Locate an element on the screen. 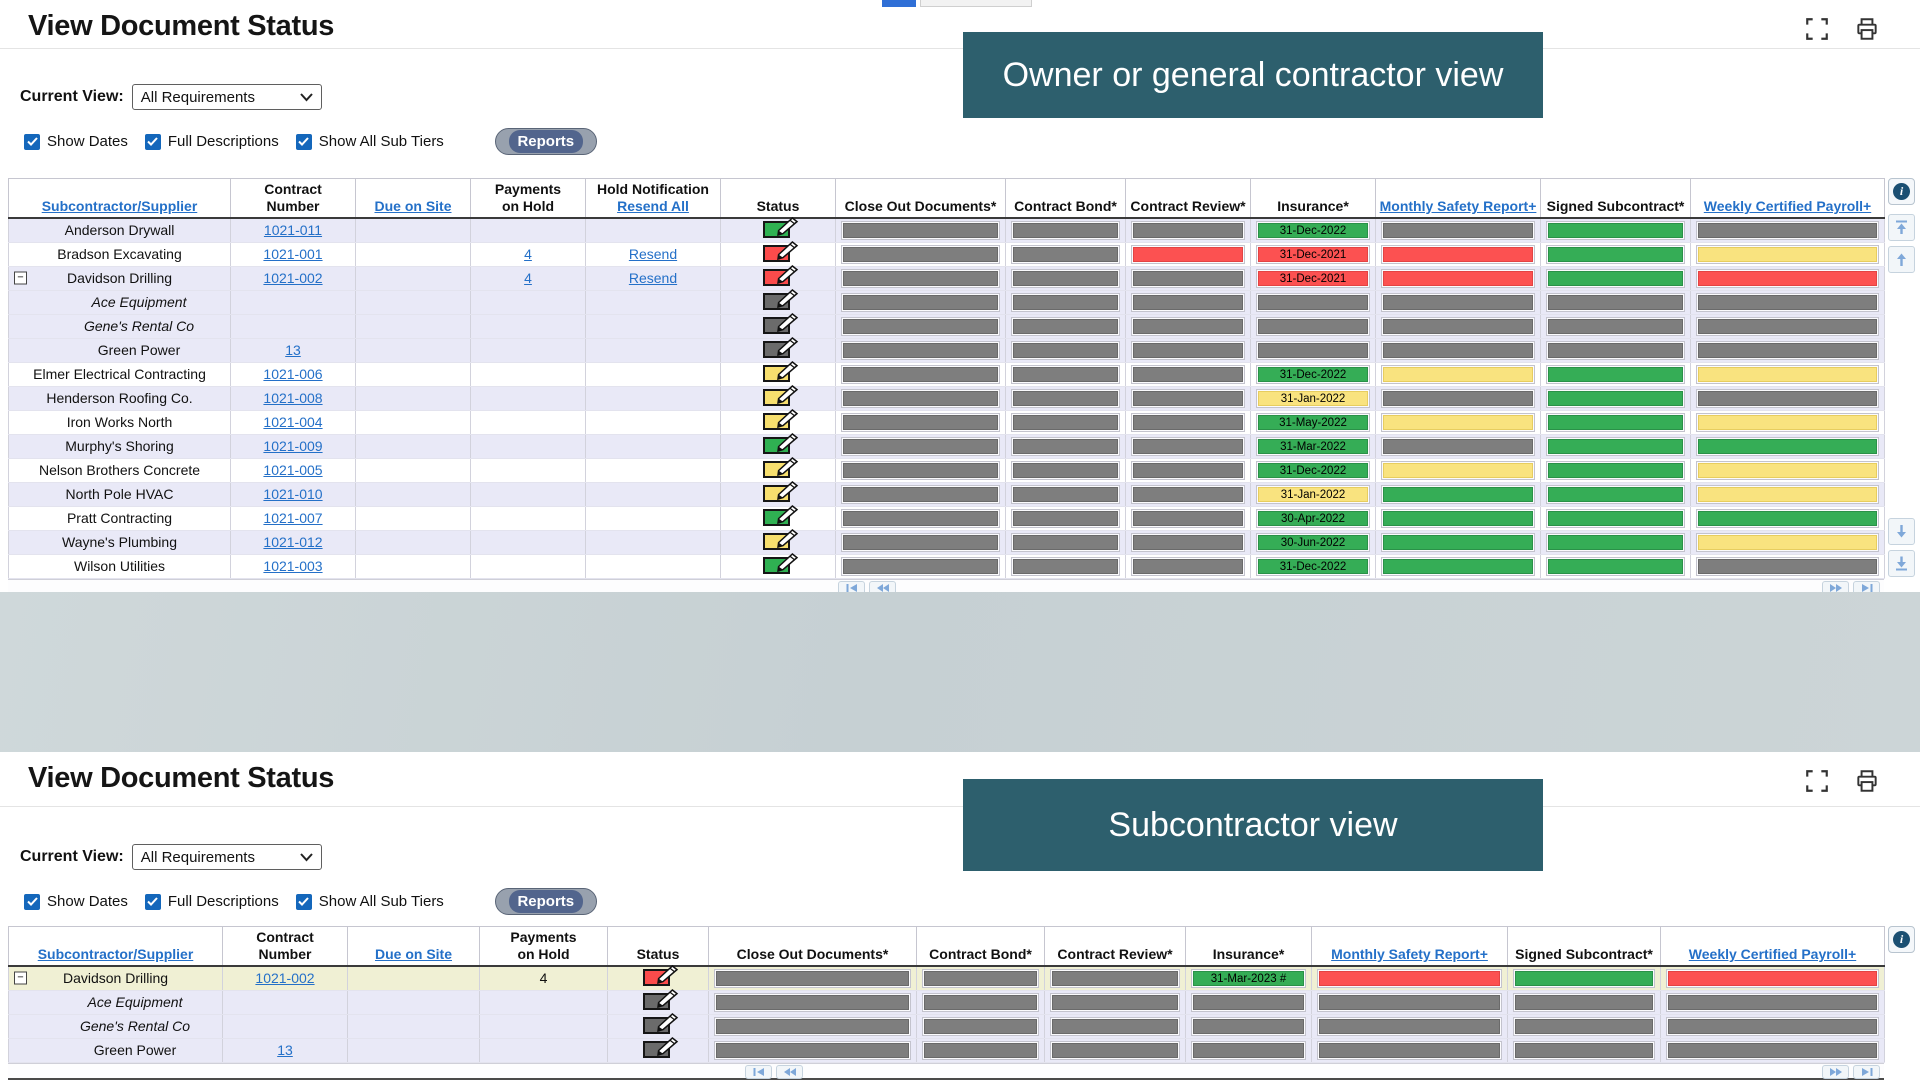 Image resolution: width=1920 pixels, height=1080 pixels. contract-number-link: 1021-005 is located at coordinates (293, 470).